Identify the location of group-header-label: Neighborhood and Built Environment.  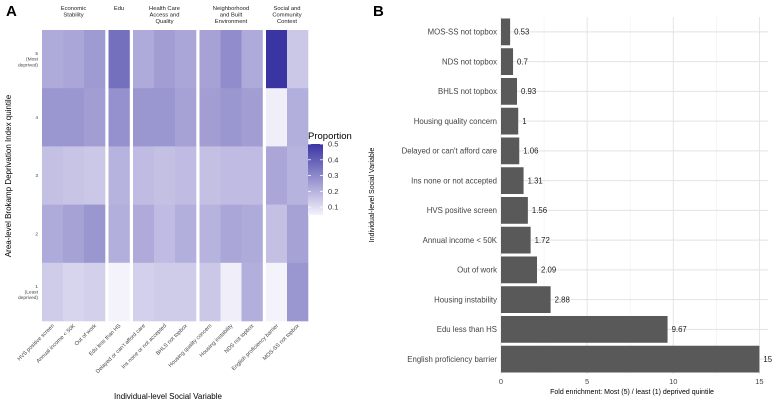
(231, 15).